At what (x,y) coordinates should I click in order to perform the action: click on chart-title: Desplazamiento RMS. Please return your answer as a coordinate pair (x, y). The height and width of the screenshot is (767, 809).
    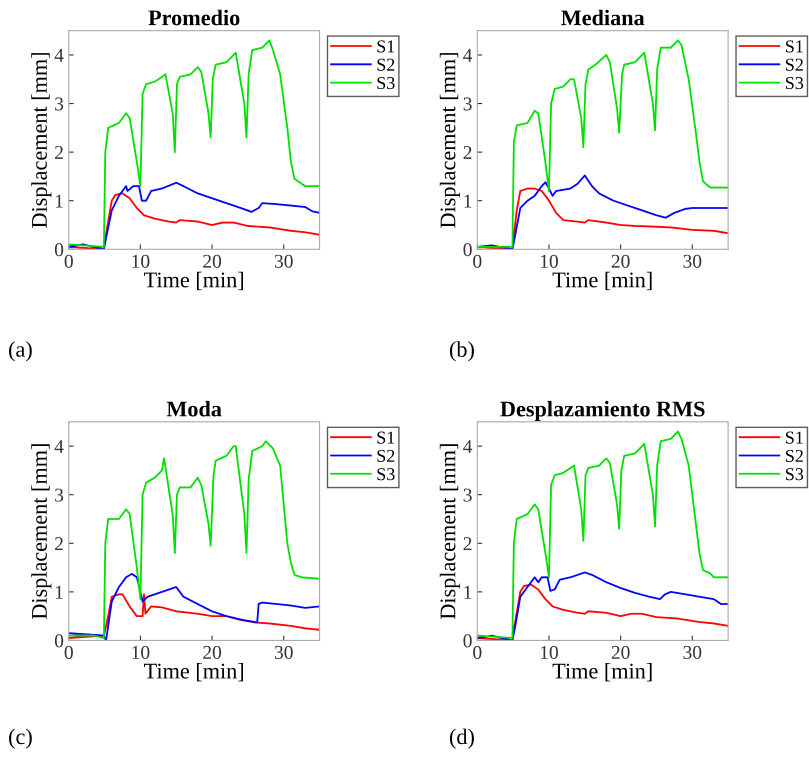
    Looking at the image, I should click on (602, 411).